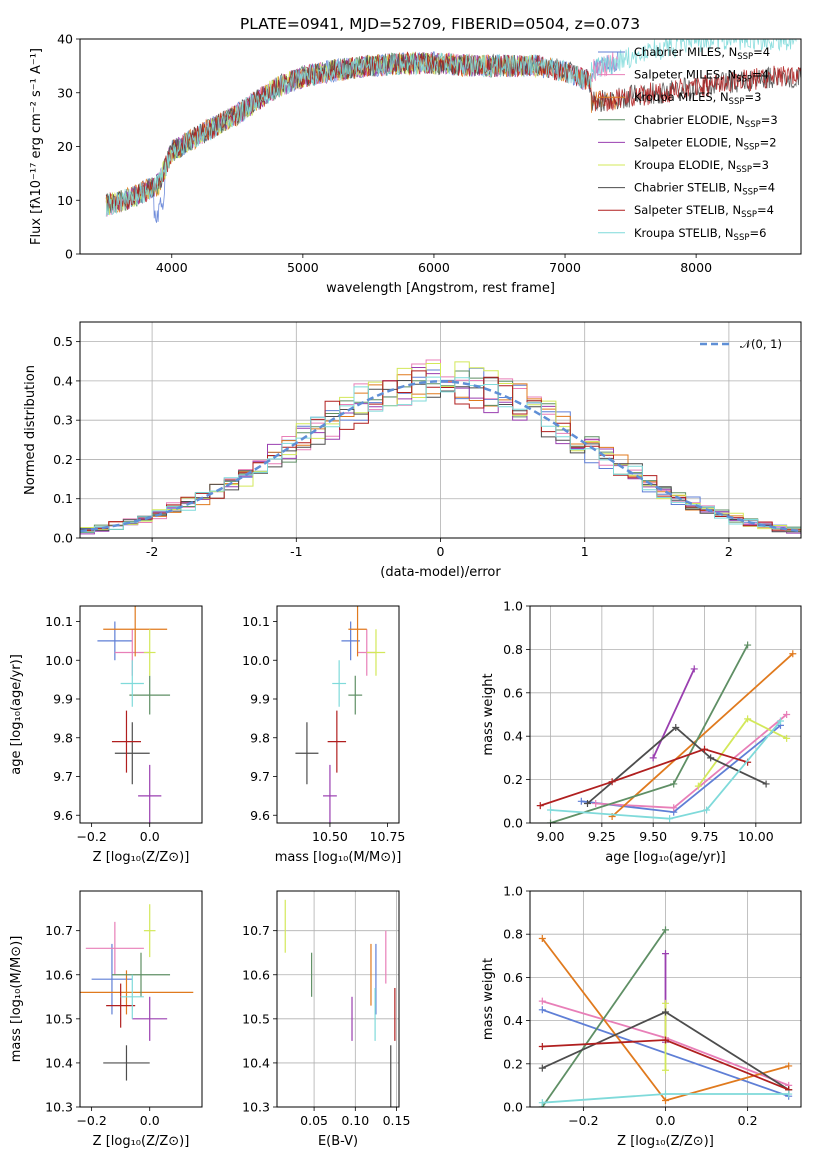  Describe the element at coordinates (65, 39) in the screenshot. I see `y-tick-label: 40` at that location.